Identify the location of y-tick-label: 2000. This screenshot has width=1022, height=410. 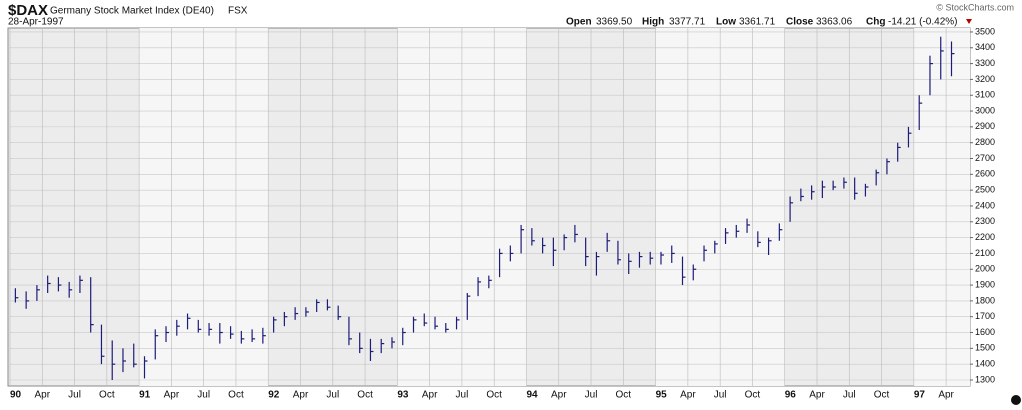
(985, 269).